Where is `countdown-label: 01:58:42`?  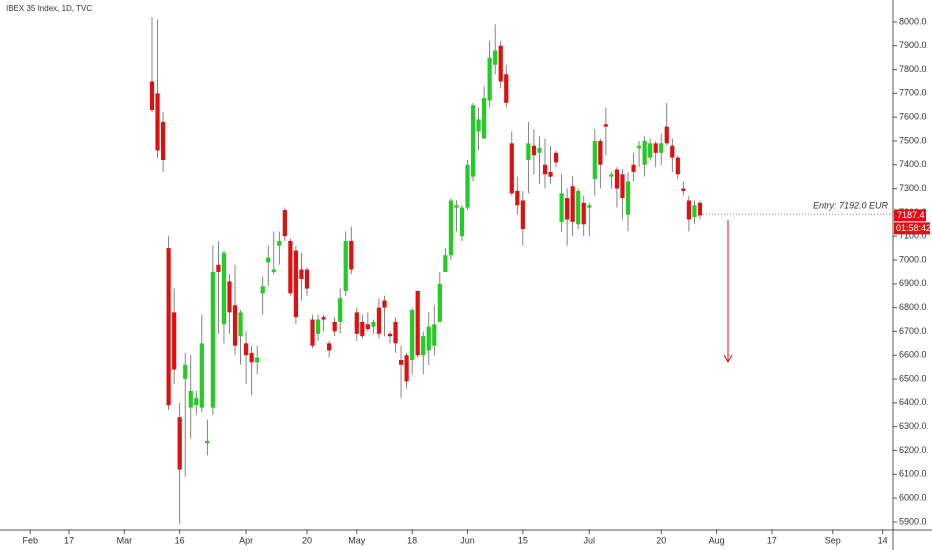 countdown-label: 01:58:42 is located at coordinates (913, 228).